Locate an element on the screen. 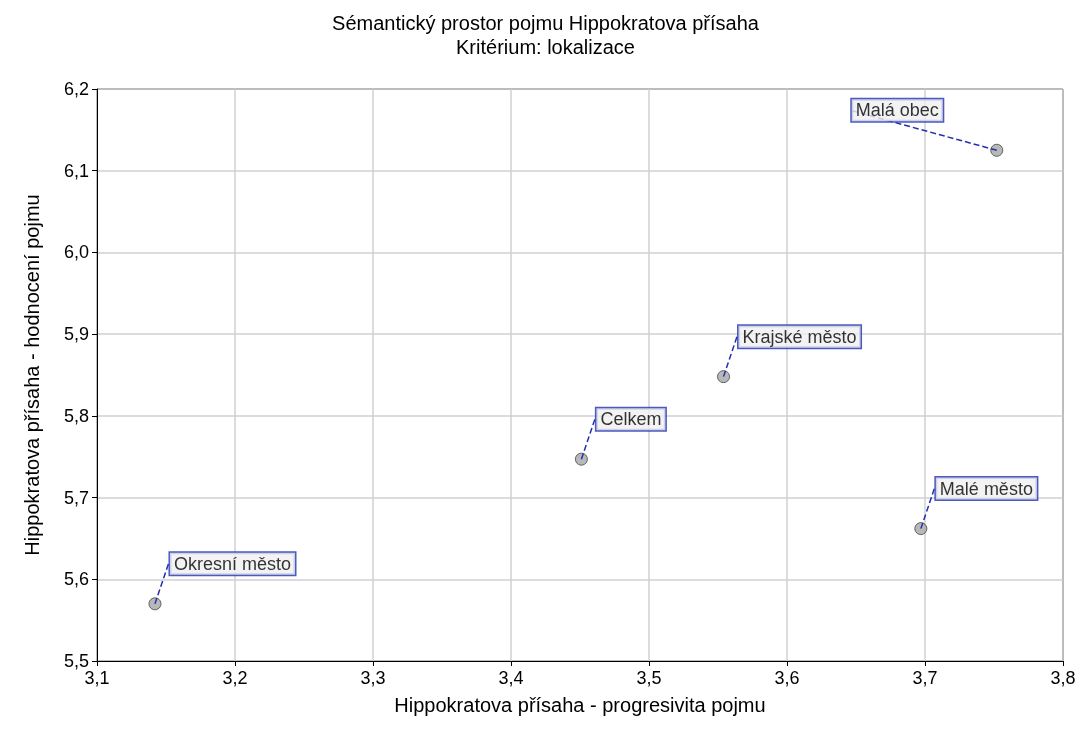 The height and width of the screenshot is (731, 1091). x-axis-title: Hippokratova přísaha - progresivita pojmu is located at coordinates (580, 705).